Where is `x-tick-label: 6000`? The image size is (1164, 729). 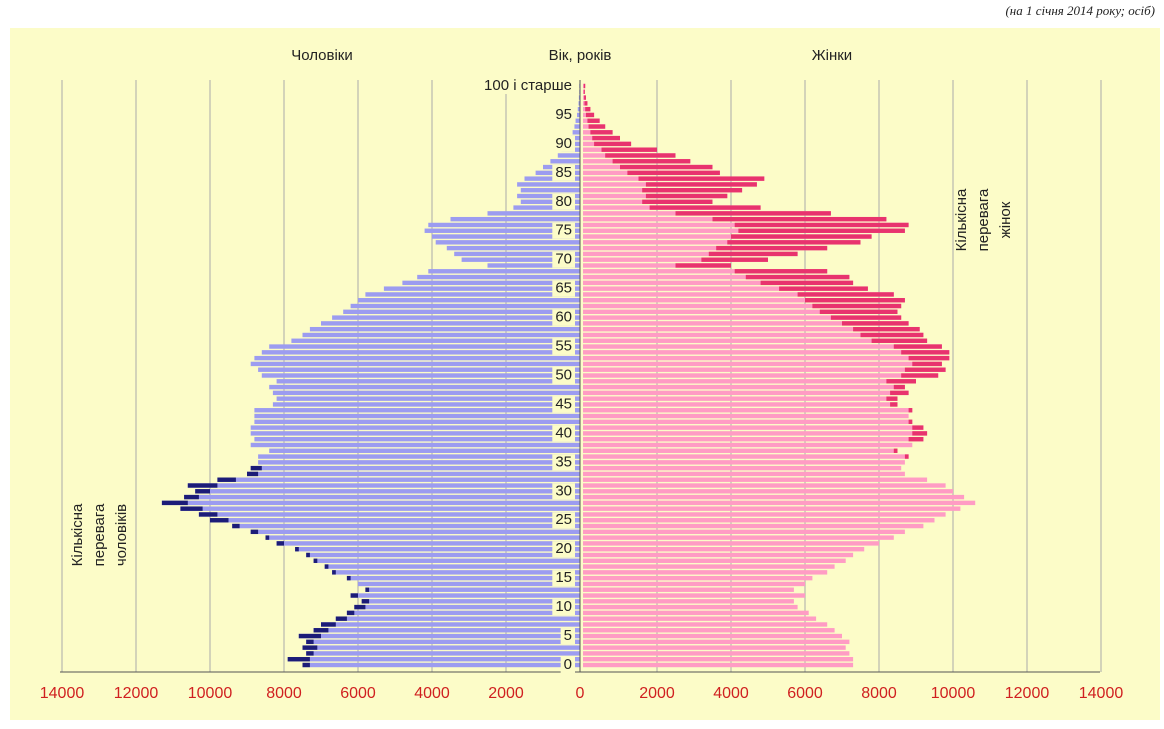
x-tick-label: 6000 is located at coordinates (805, 693).